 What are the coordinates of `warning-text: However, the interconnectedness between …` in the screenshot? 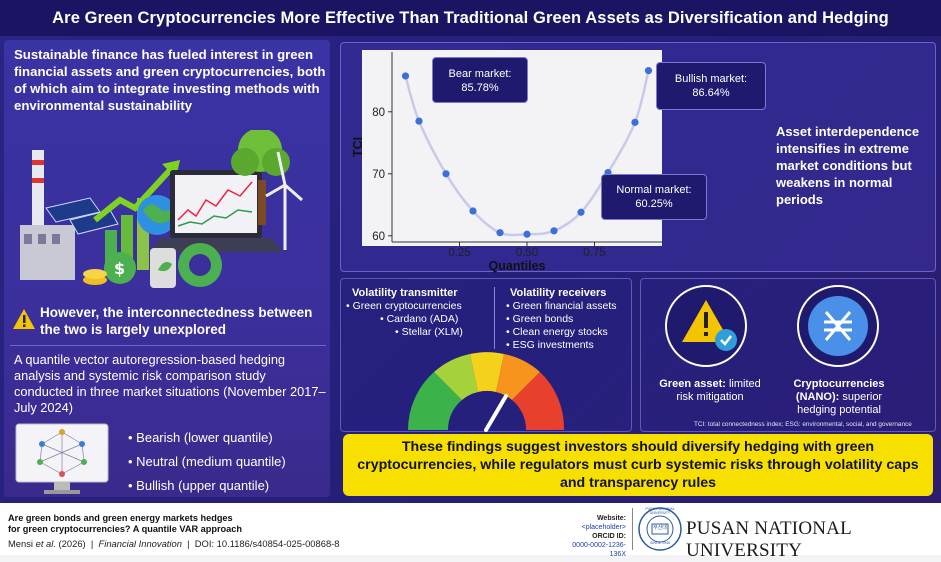 It's located at (176, 321).